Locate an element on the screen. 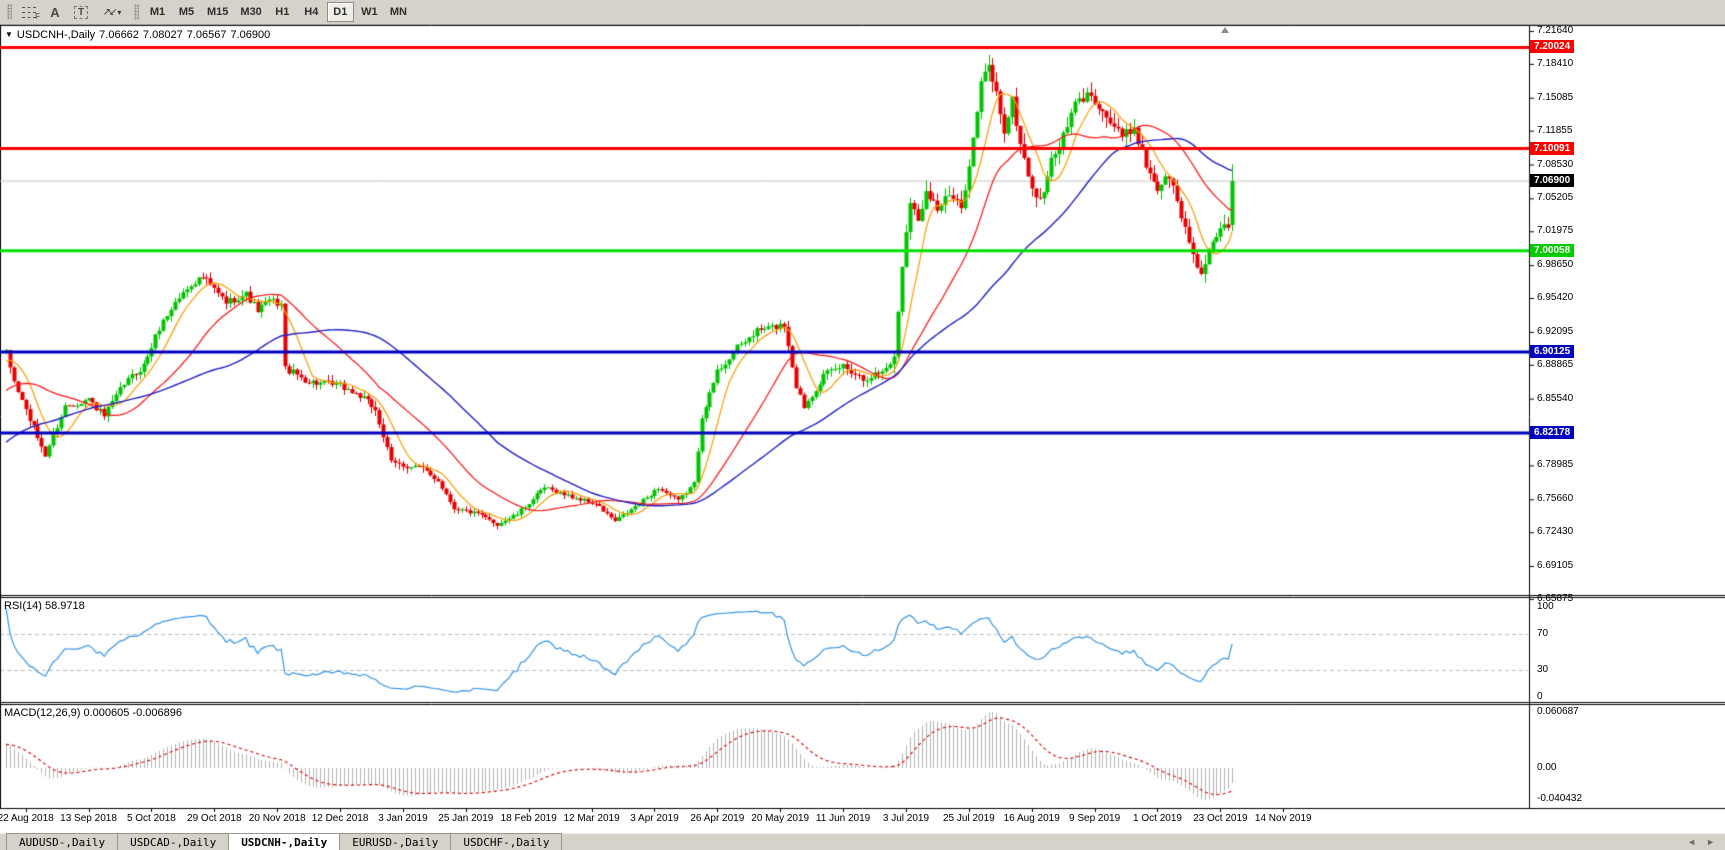  fibonacci-icon is located at coordinates (29, 12).